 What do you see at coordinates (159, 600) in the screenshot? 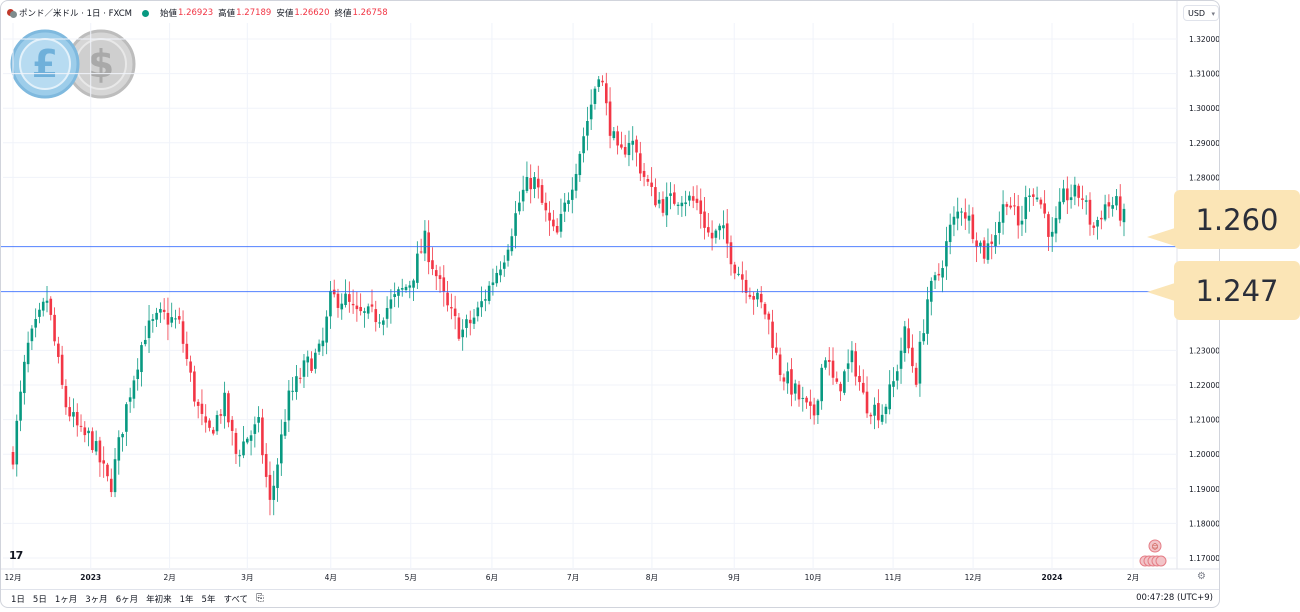
I see `period-ytd: 年初来` at bounding box center [159, 600].